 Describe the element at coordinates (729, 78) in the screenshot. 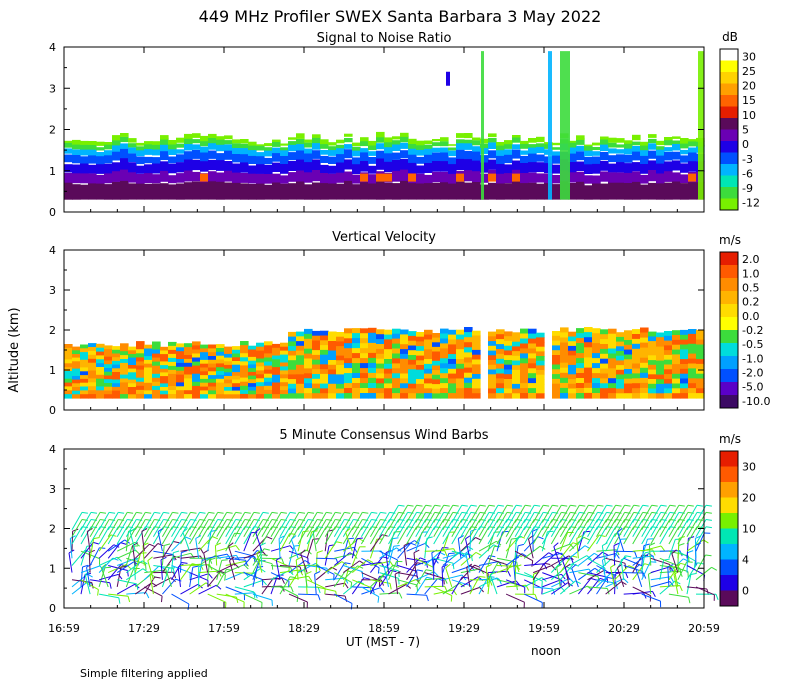

I see `colorbar-swatch` at that location.